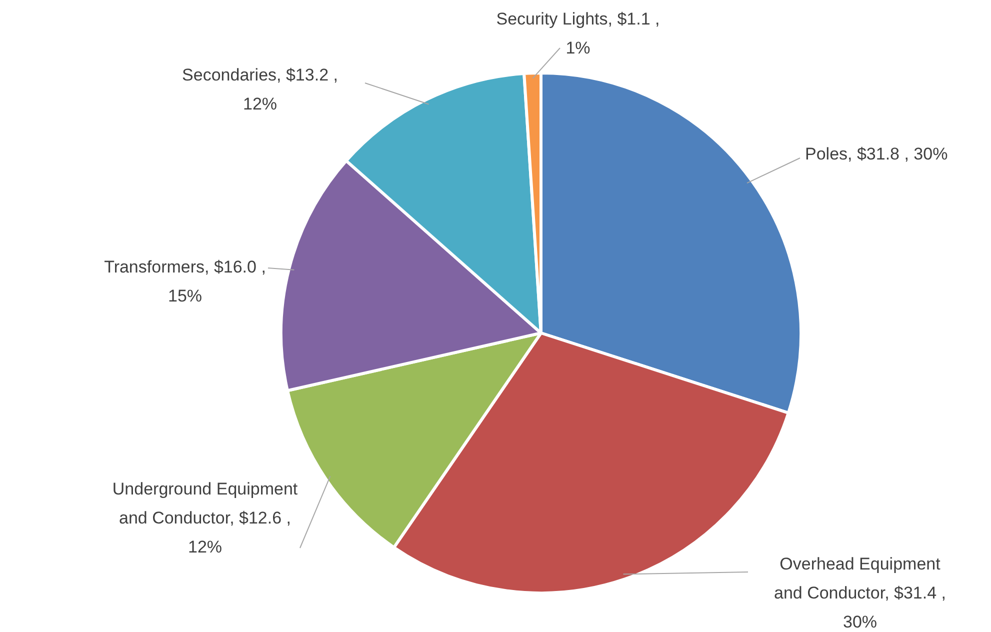  Describe the element at coordinates (185, 282) in the screenshot. I see `slice-label: Transformers, $16.0 , 15%` at that location.